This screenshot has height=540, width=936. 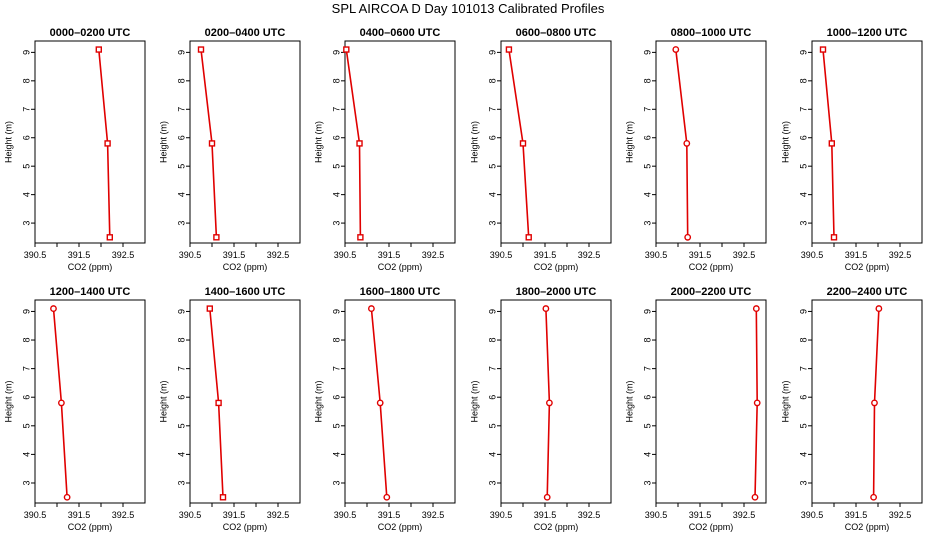 What do you see at coordinates (556, 292) in the screenshot?
I see `panel-title: 1800–2000 UTC` at bounding box center [556, 292].